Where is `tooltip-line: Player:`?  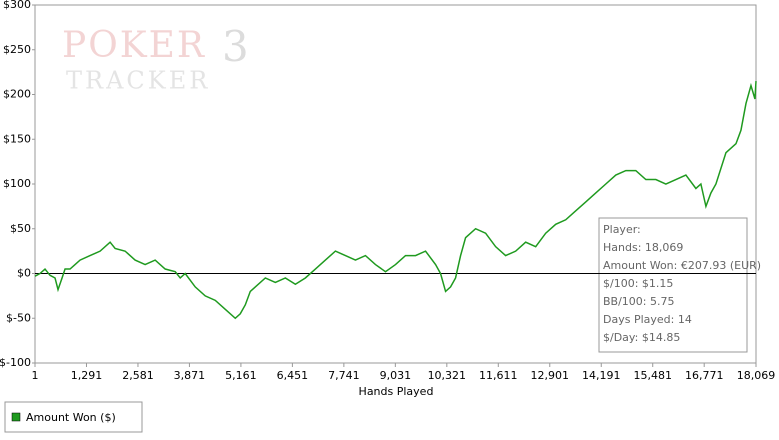
tooltip-line: Player: is located at coordinates (622, 229).